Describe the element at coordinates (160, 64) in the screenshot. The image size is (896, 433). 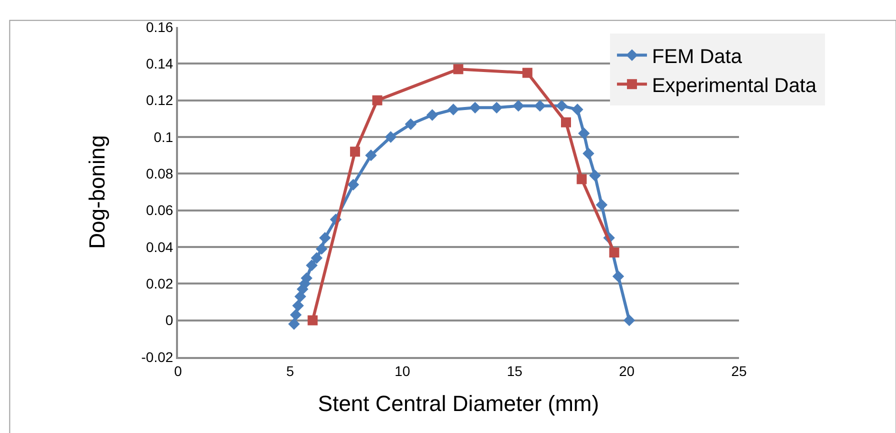
I see `y-tick-label: 0.14` at that location.